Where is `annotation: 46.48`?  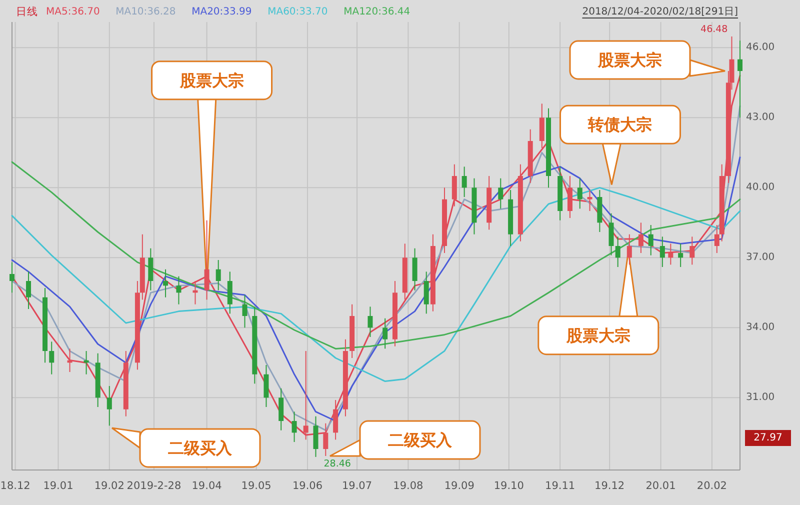
annotation: 46.48 is located at coordinates (714, 29).